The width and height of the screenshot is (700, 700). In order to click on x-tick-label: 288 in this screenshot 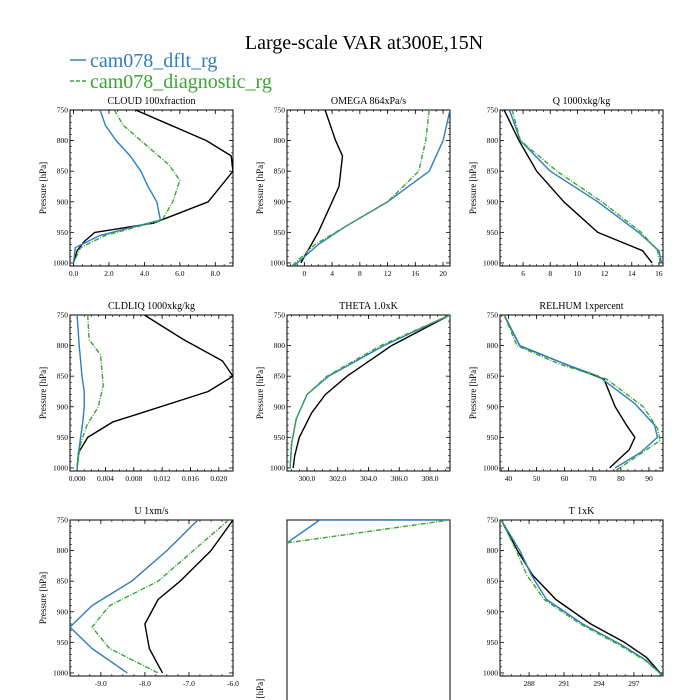, I will do `click(529, 683)`.